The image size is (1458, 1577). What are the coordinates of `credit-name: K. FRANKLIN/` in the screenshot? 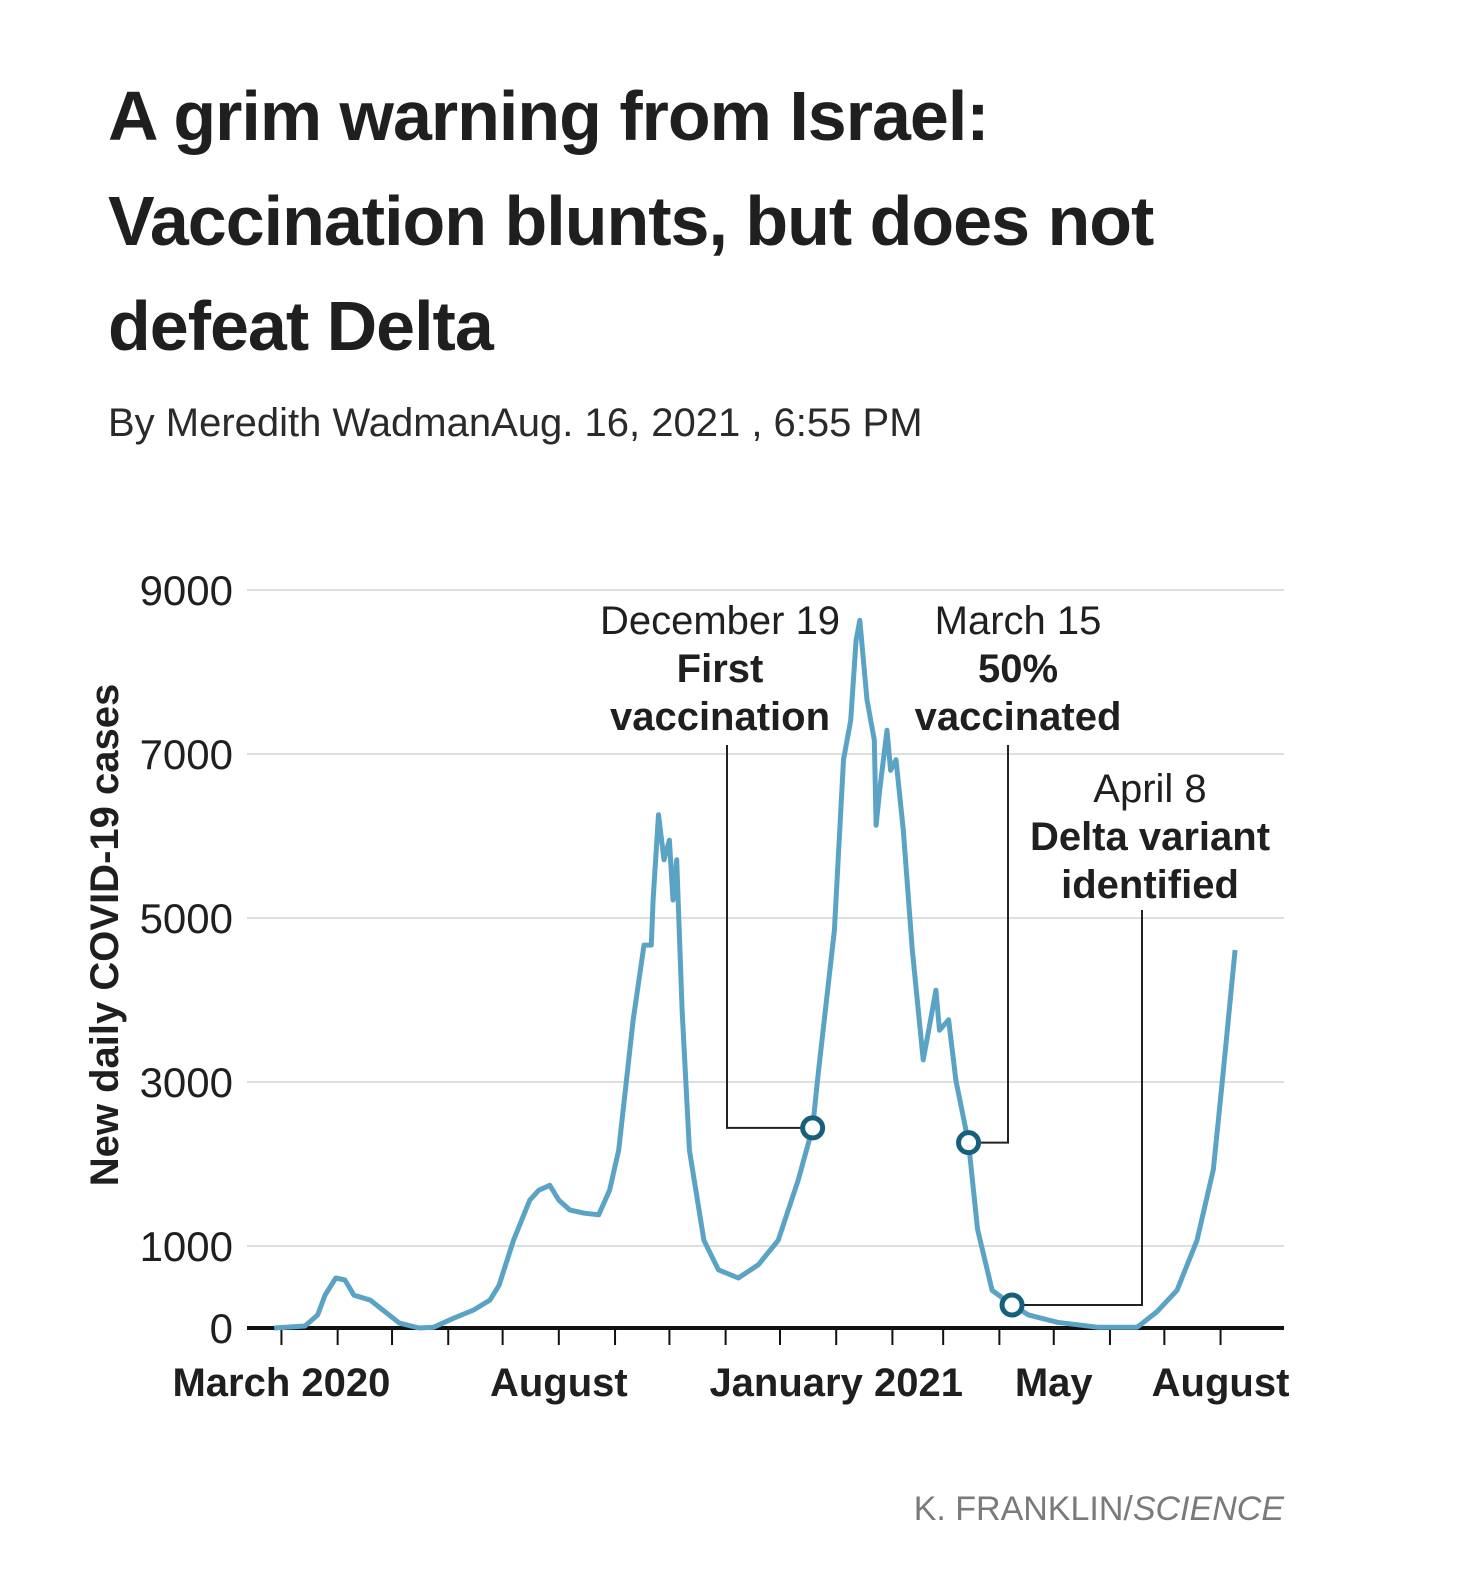 It's located at (1024, 1509).